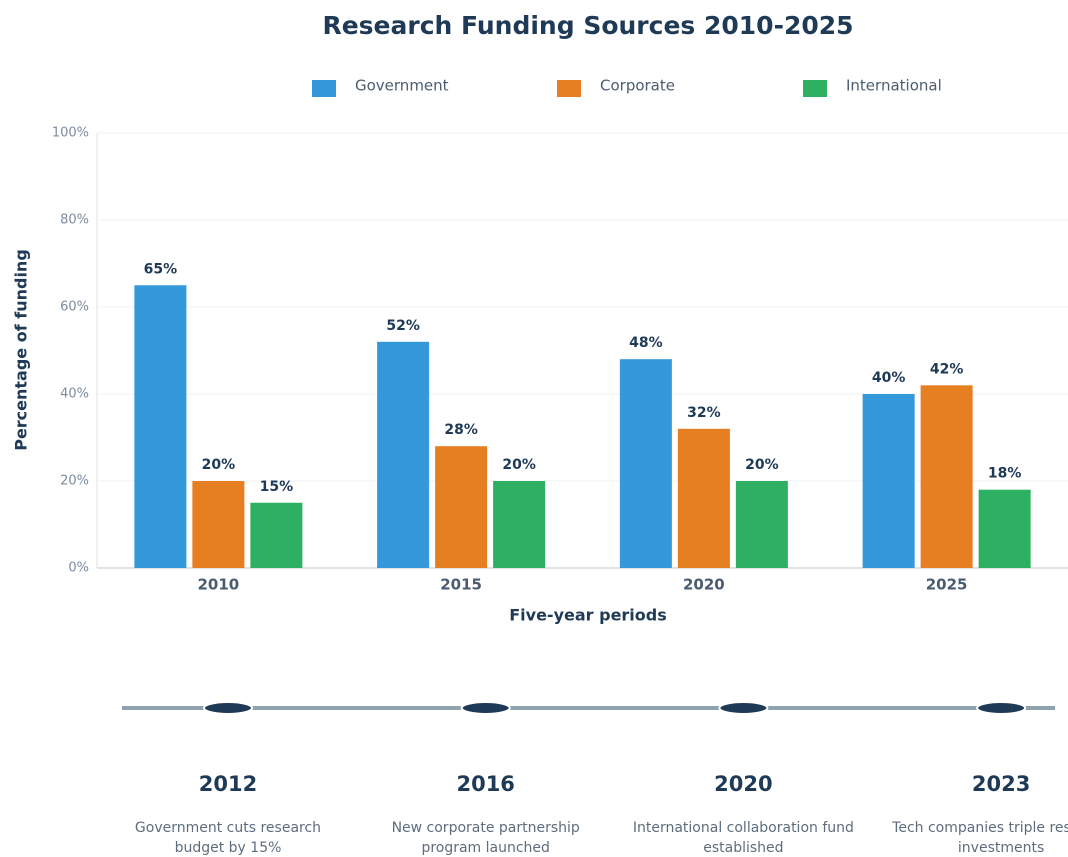 The image size is (1068, 857). I want to click on y-tick-label: 100%, so click(70, 133).